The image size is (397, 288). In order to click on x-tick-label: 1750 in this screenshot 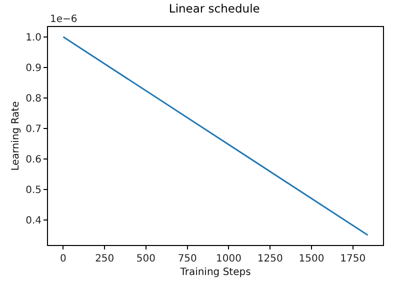, I will do `click(353, 259)`.